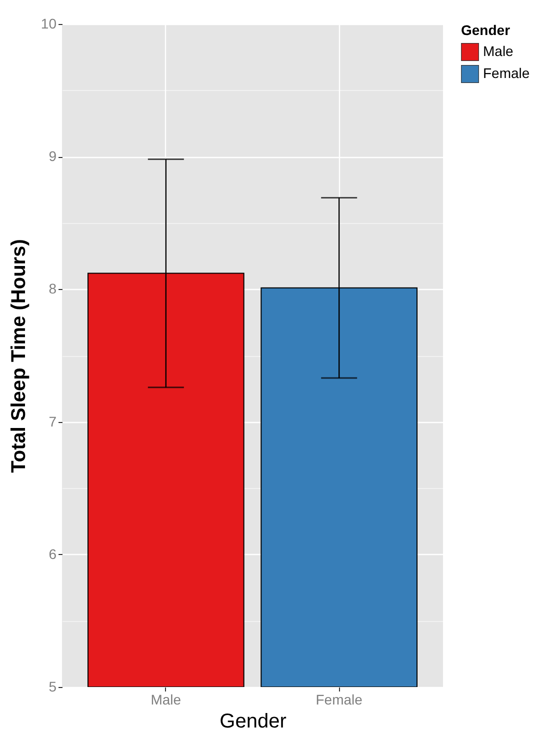  What do you see at coordinates (52, 686) in the screenshot?
I see `y-tick-label: 5` at bounding box center [52, 686].